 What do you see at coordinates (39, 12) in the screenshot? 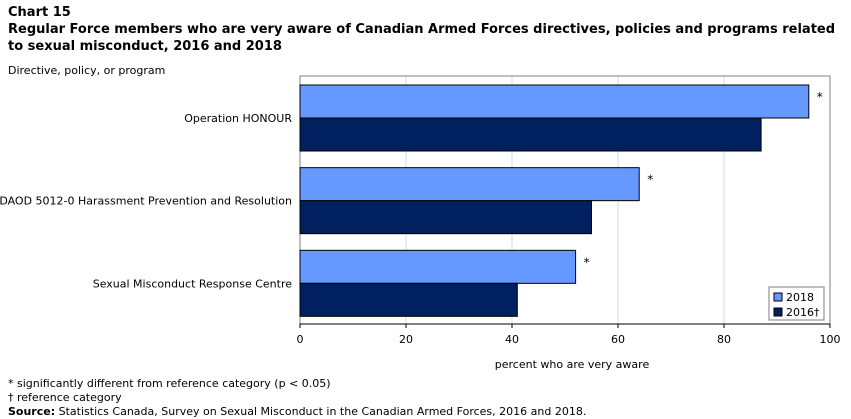
I see `chart-number: Chart 15` at bounding box center [39, 12].